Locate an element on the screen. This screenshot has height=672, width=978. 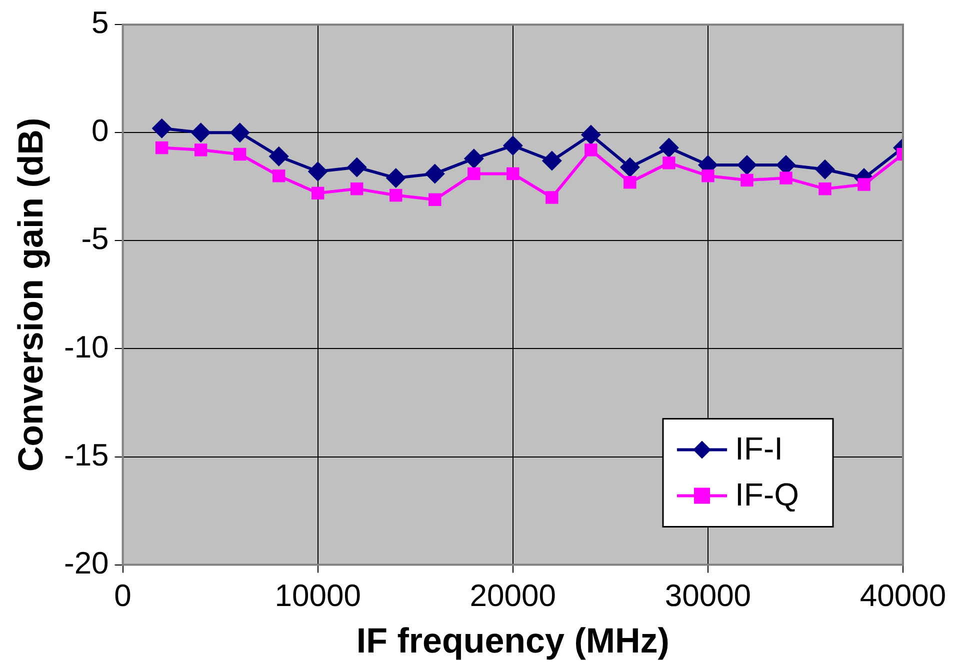
x-tick-label: 40000 is located at coordinates (903, 595).